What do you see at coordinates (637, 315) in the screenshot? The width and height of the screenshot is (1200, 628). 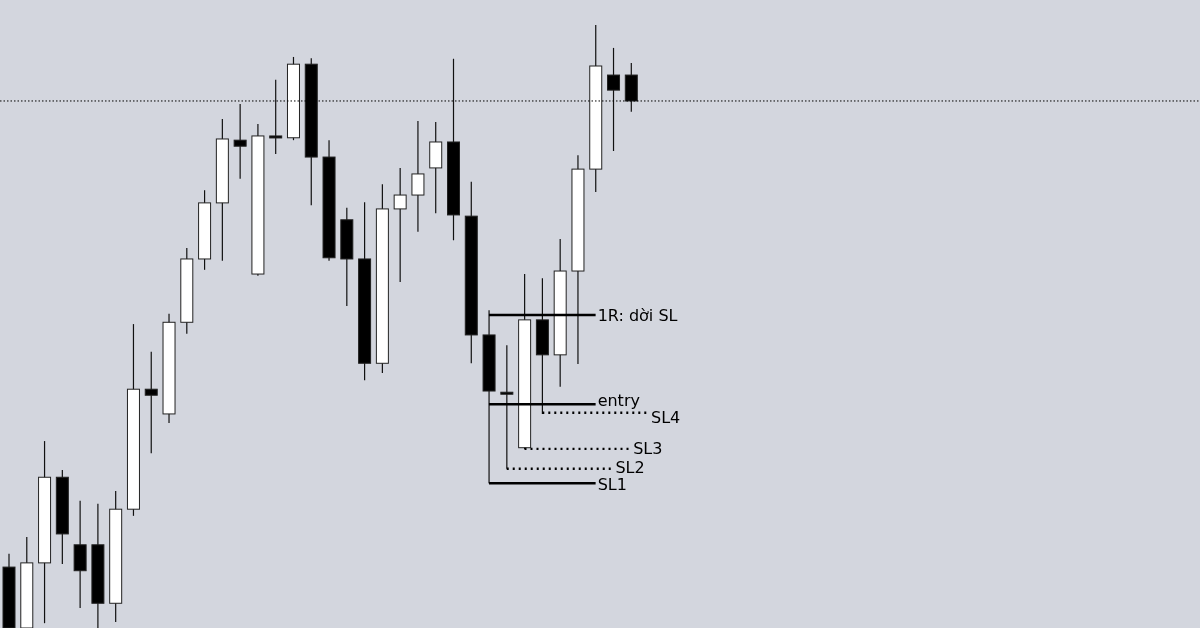 I see `ref-line-label: 1R: dời SL` at bounding box center [637, 315].